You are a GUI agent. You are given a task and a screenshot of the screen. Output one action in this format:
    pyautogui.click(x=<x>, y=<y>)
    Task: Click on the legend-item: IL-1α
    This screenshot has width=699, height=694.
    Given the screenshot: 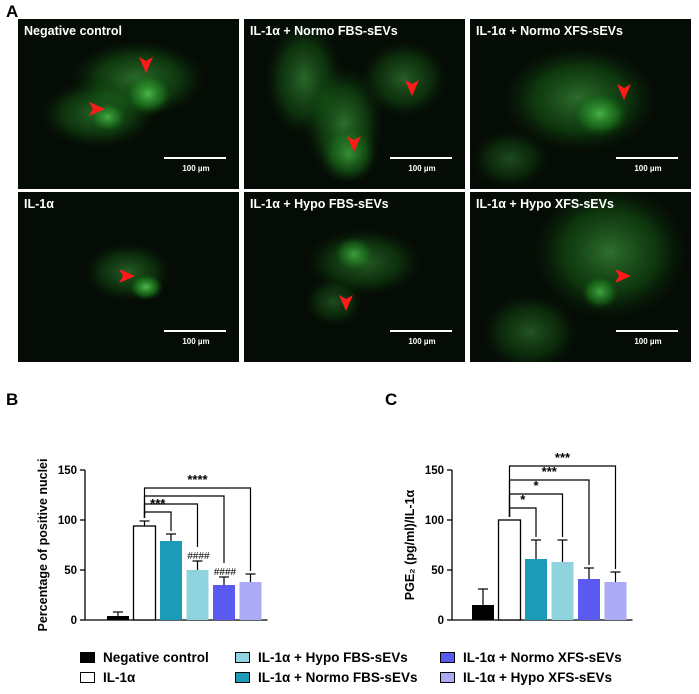 What is the action you would take?
    pyautogui.click(x=107, y=677)
    